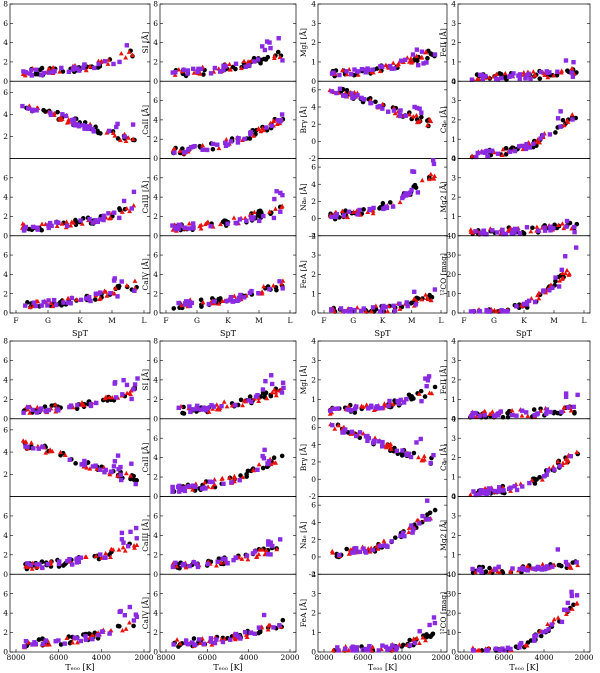 The height and width of the screenshot is (673, 600). What do you see at coordinates (443, 613) in the screenshot?
I see `y-axis-label: ¹²CO [mag]` at bounding box center [443, 613].